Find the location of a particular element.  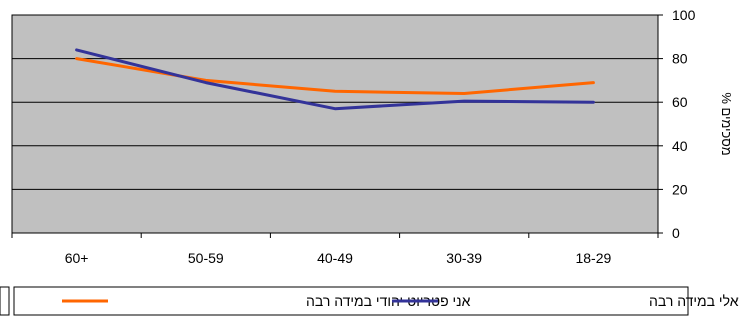

legend-label: אני פטריוט יהודי במידה רבה is located at coordinates (388, 301).